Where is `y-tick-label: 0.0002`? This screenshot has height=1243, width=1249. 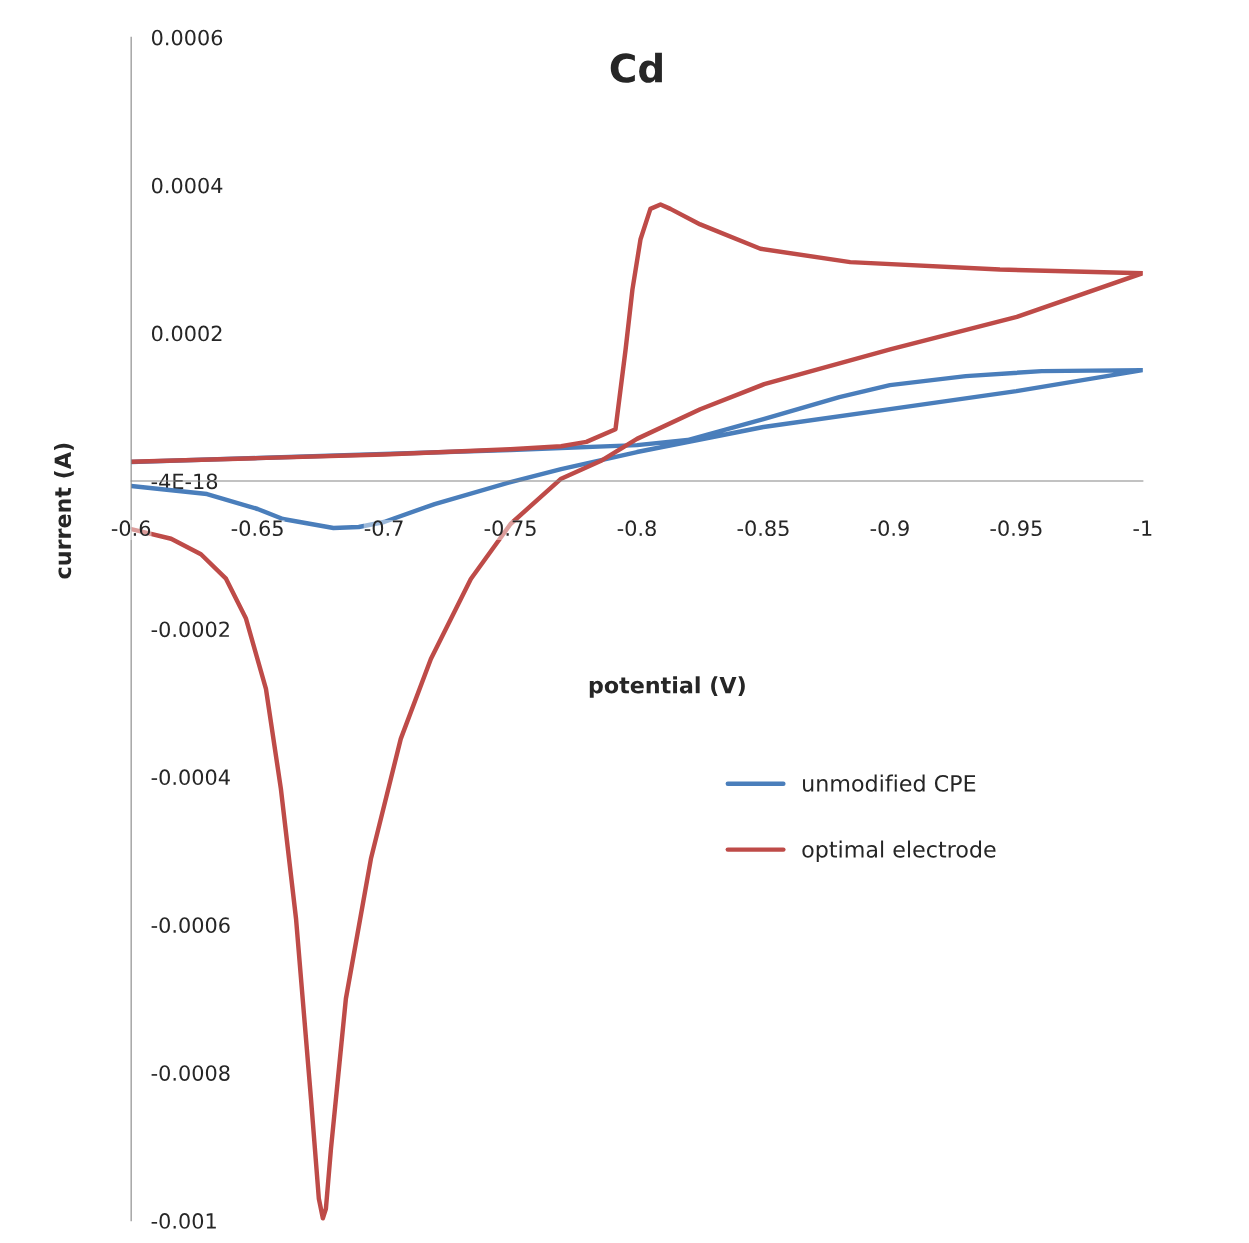
y-tick-label: 0.0002 is located at coordinates (186, 333).